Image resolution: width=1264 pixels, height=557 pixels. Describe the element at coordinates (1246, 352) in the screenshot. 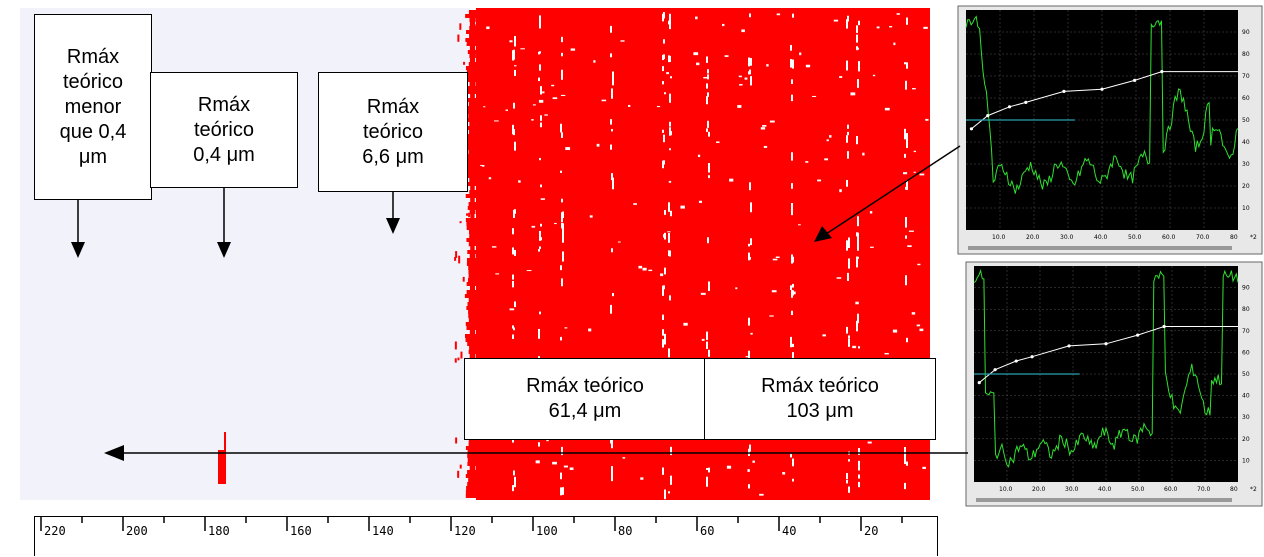

I see `scope-y-tick: 60` at that location.